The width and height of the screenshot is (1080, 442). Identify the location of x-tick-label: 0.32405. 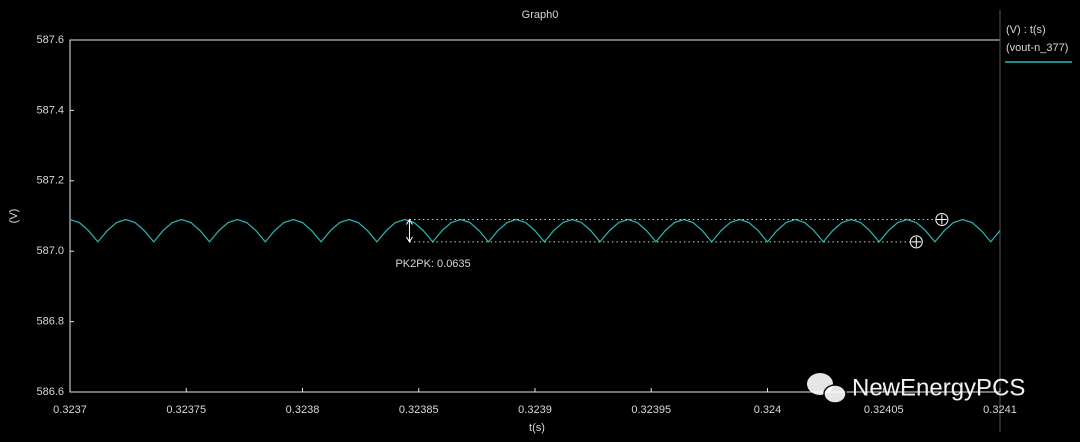
(884, 410).